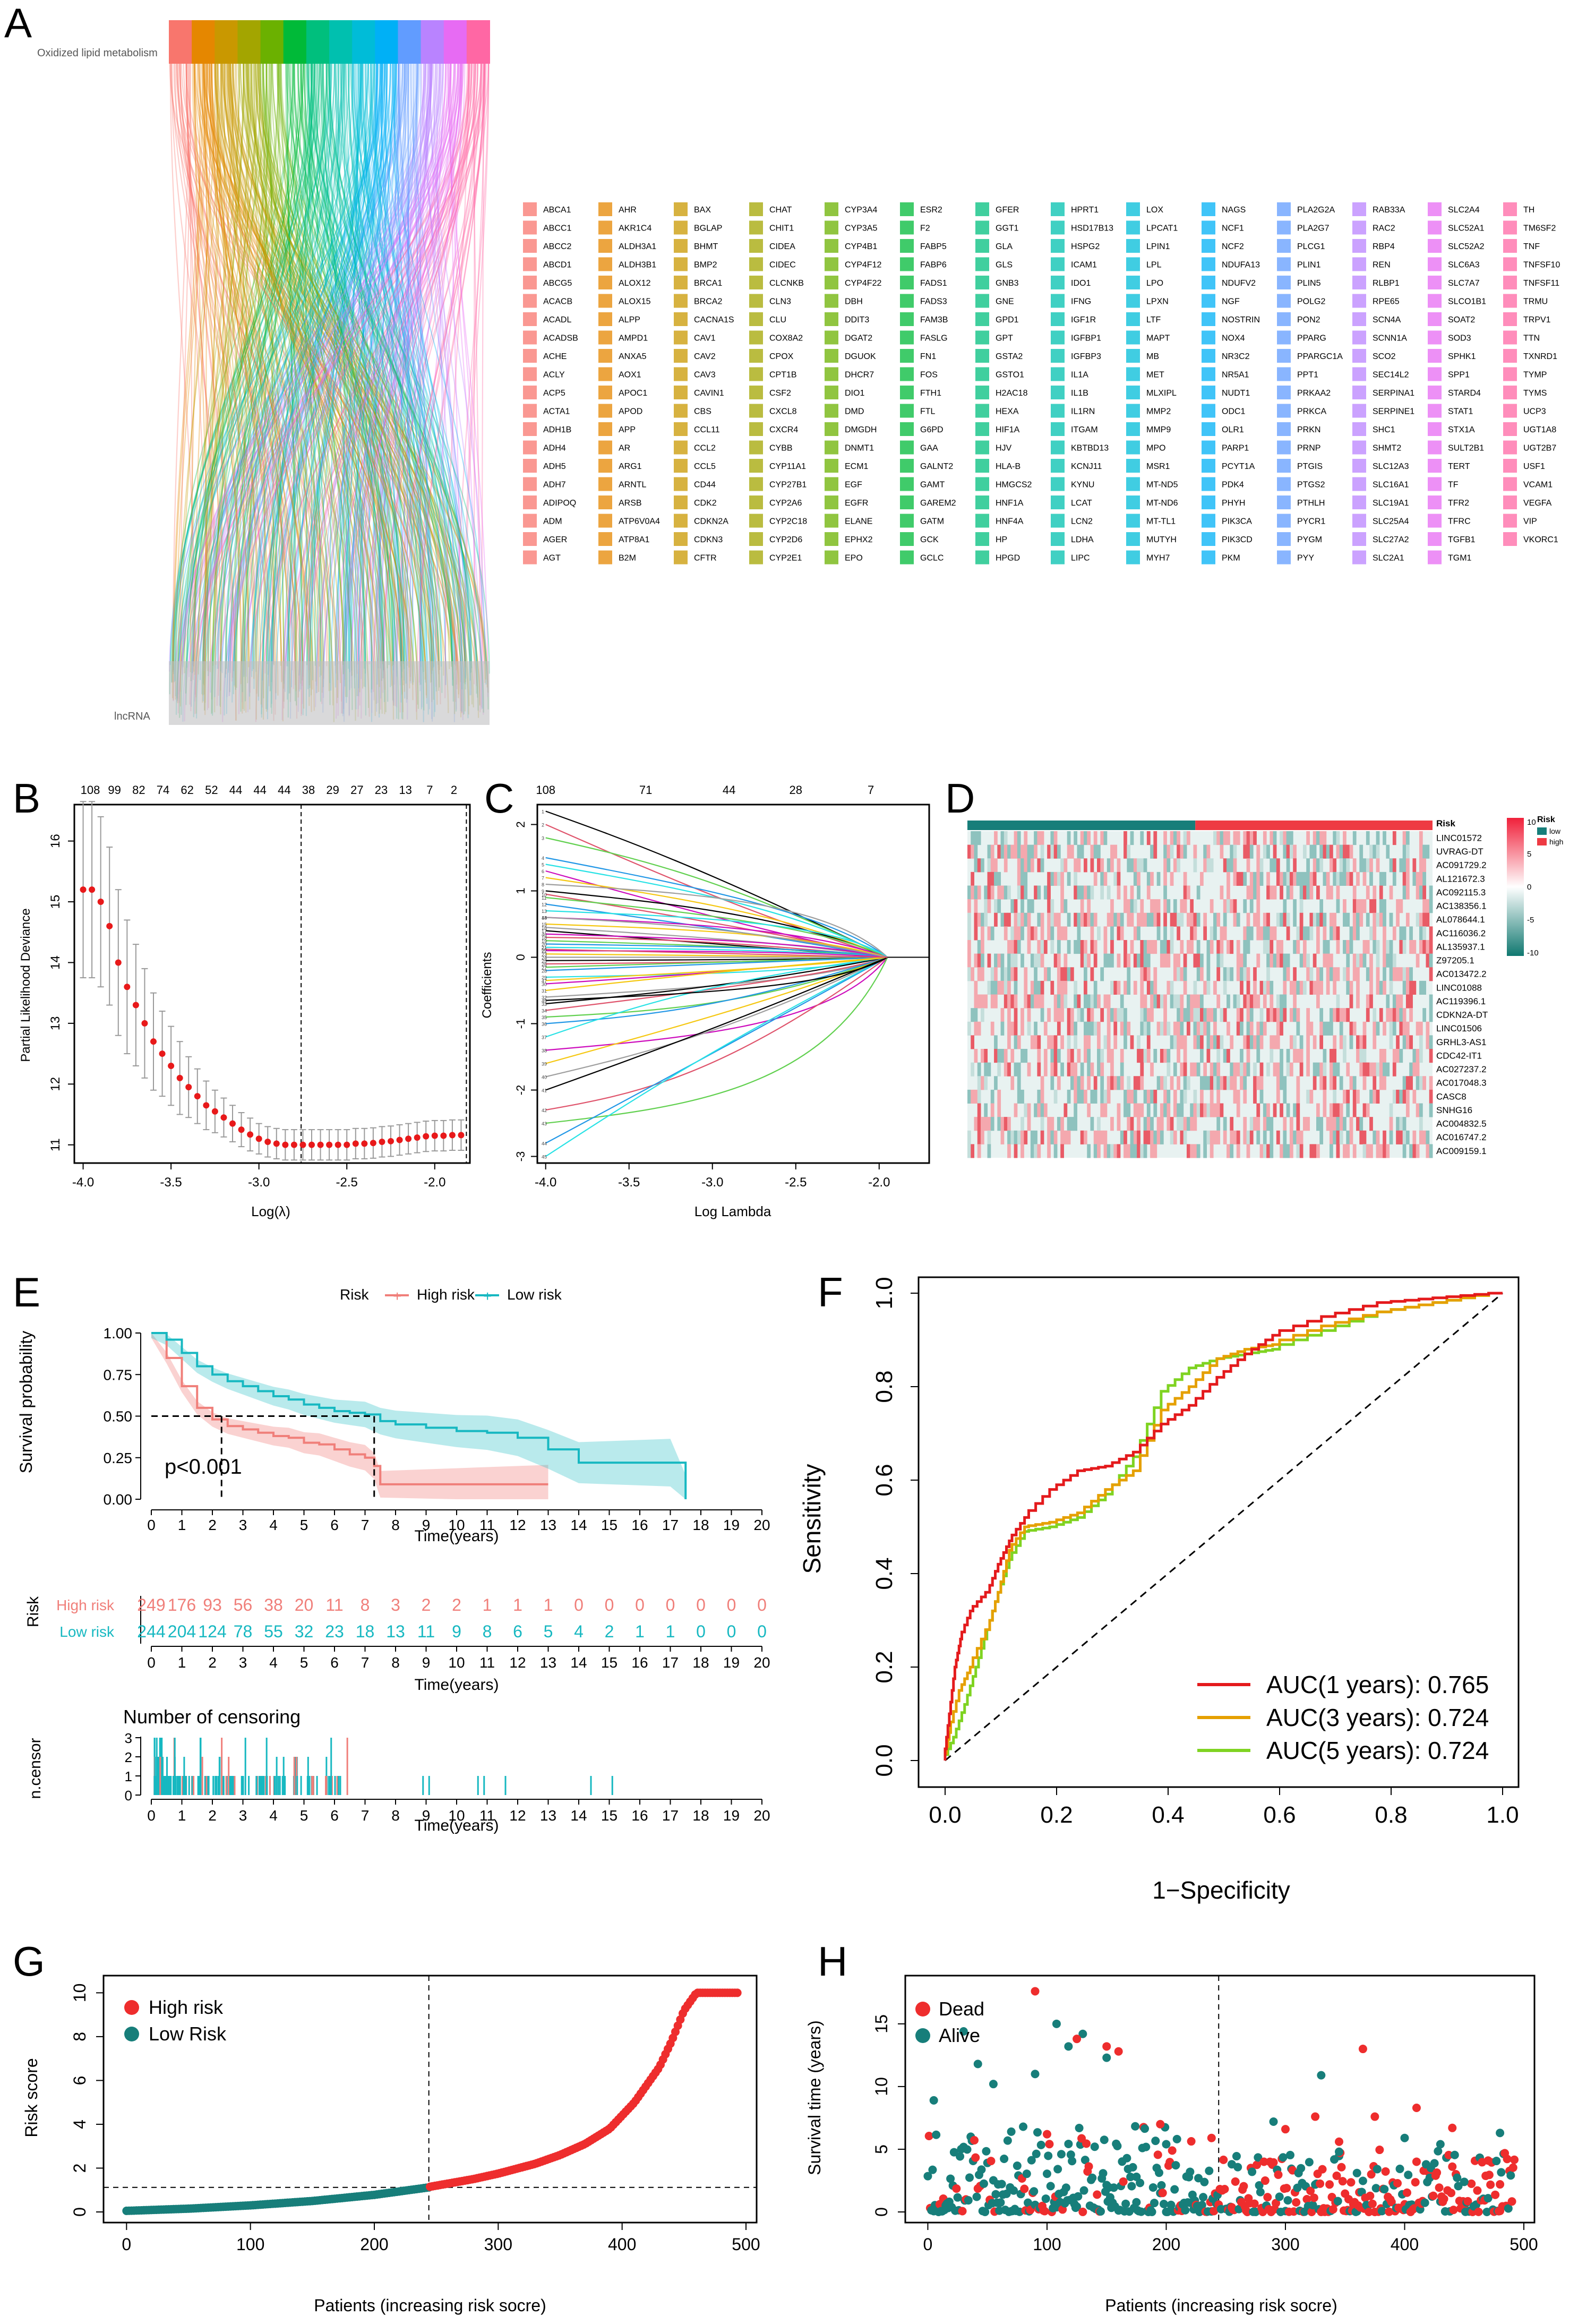 Image resolution: width=1578 pixels, height=2324 pixels. What do you see at coordinates (1538, 485) in the screenshot?
I see `gene-label: VCAM1` at bounding box center [1538, 485].